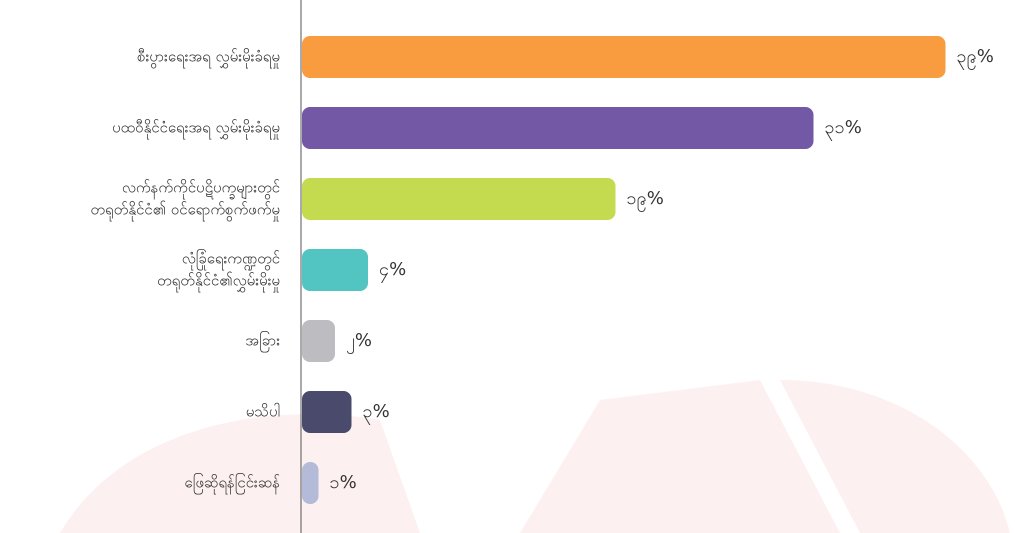 Image resolution: width=1015 pixels, height=533 pixels. Describe the element at coordinates (359, 342) in the screenshot. I see `value-label: ၂%` at that location.